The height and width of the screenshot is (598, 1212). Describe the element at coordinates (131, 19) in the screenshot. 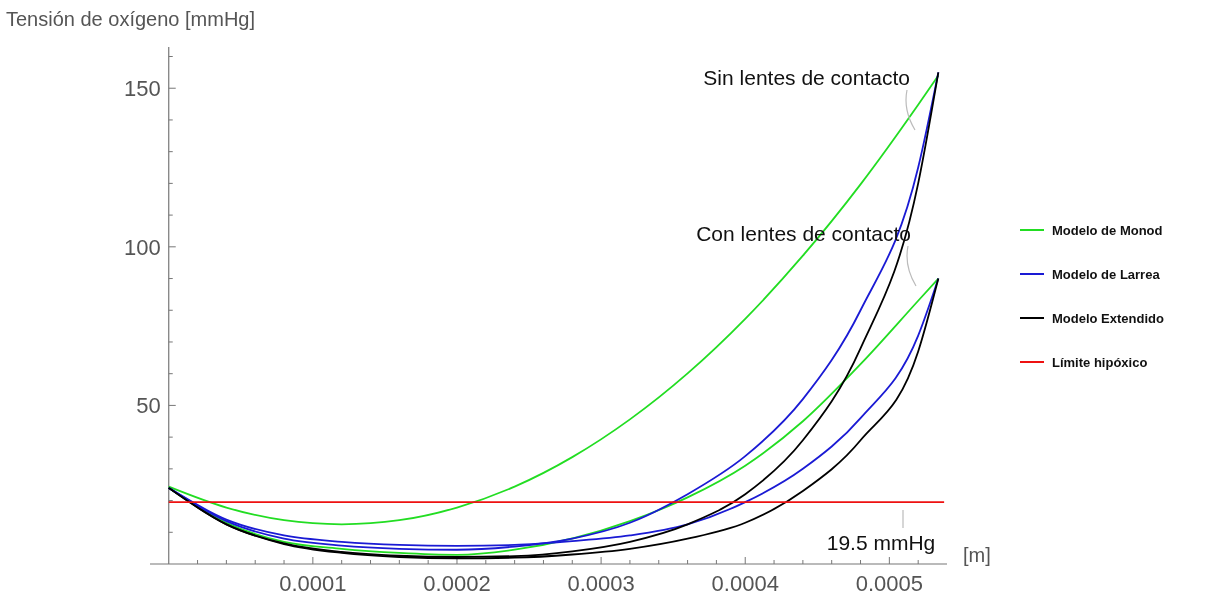

I see `y-axis-title: Tensión de oxígeno [mmHg]` at that location.